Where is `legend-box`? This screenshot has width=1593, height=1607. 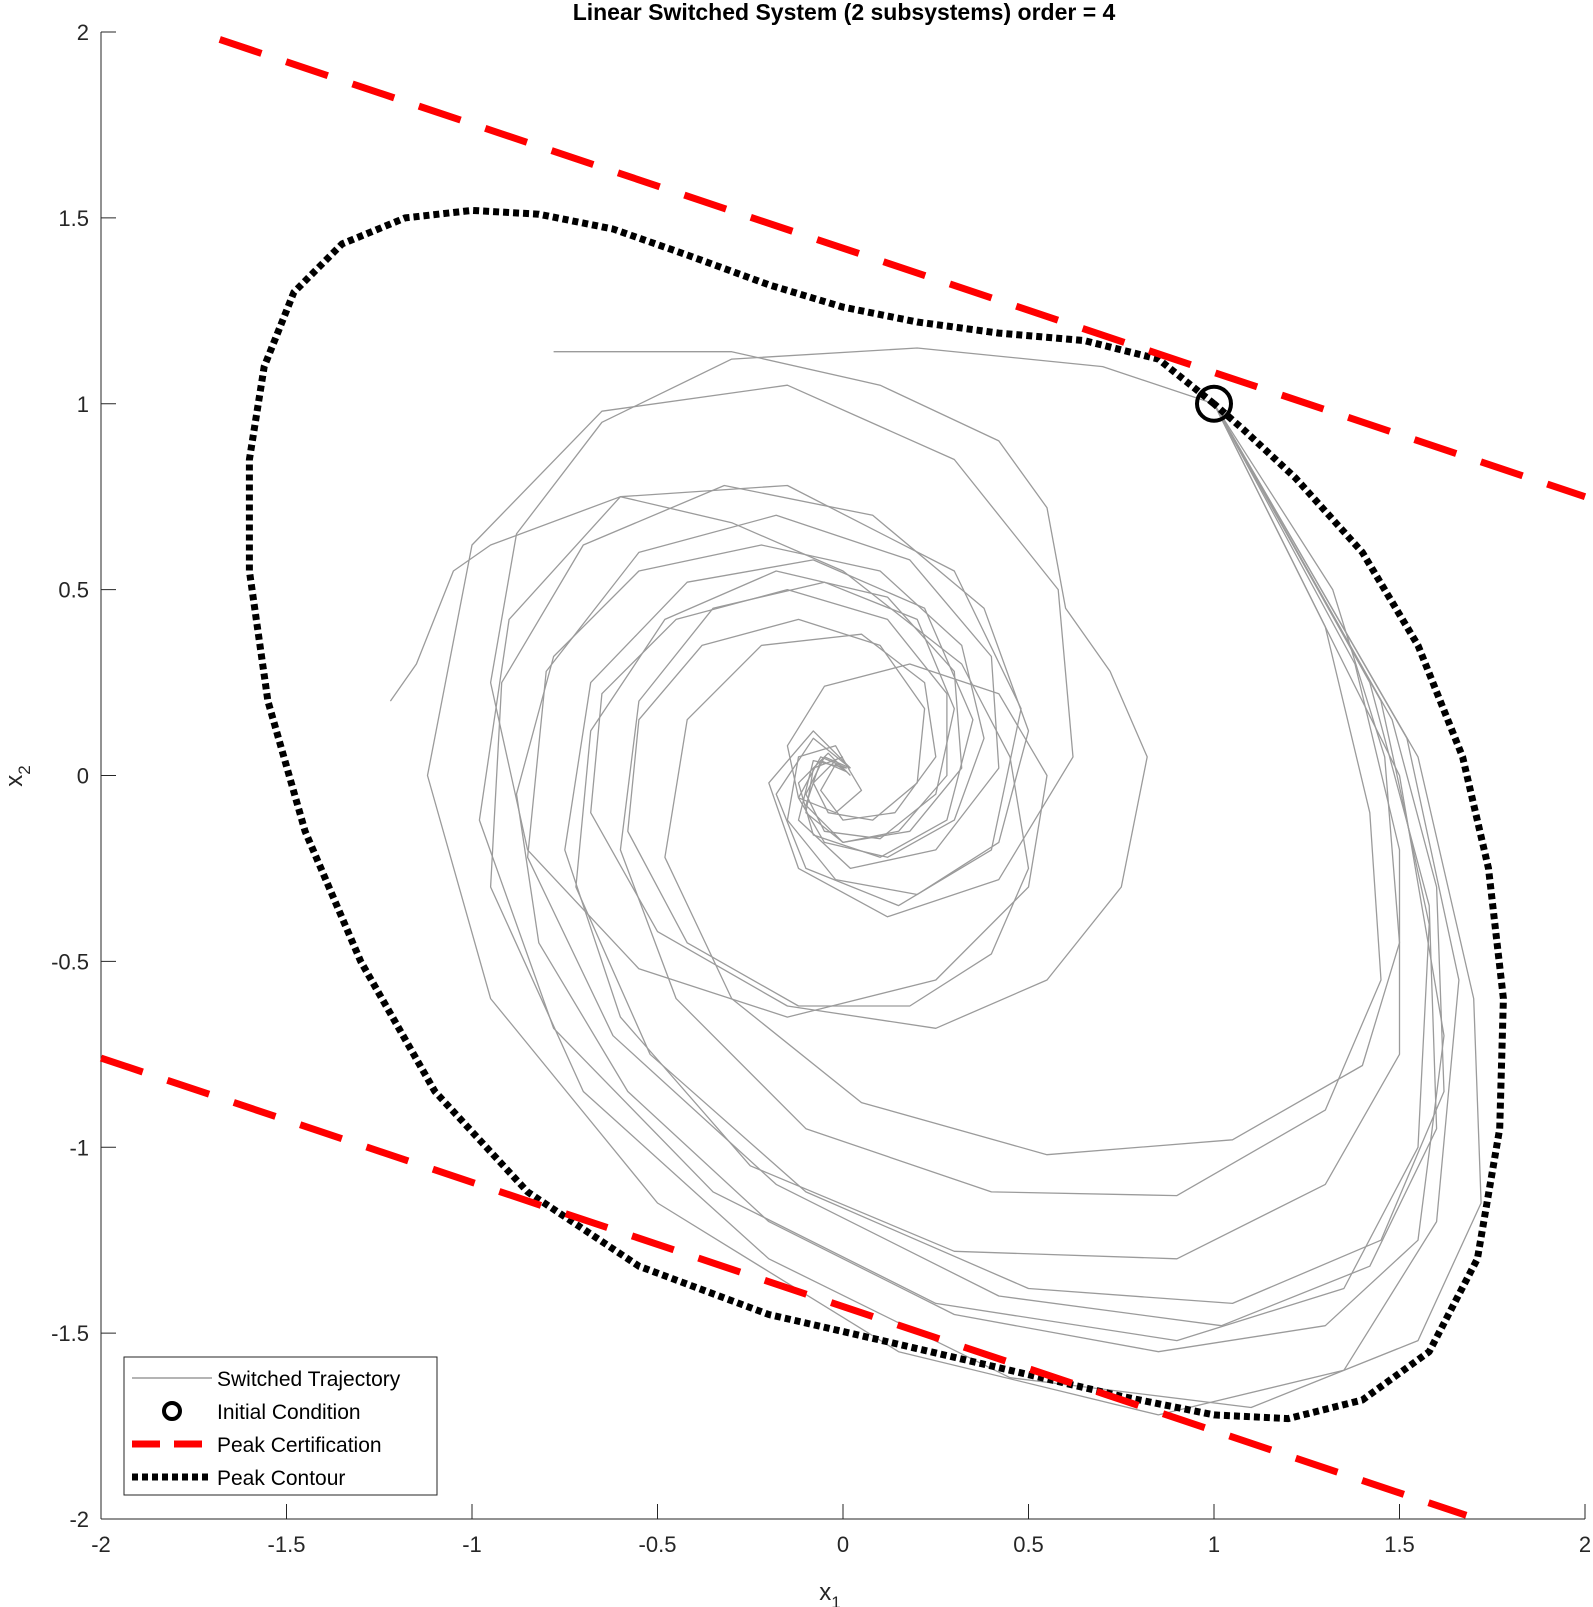
legend-box is located at coordinates (280, 1426).